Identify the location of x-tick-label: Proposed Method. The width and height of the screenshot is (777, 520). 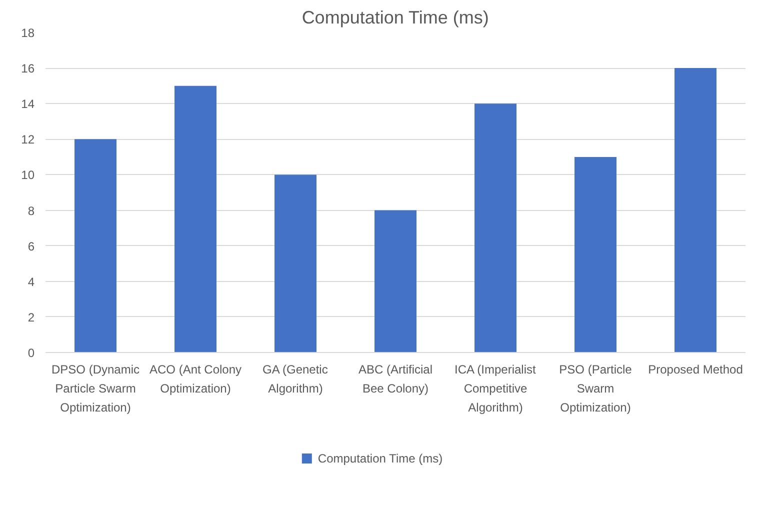
(695, 369).